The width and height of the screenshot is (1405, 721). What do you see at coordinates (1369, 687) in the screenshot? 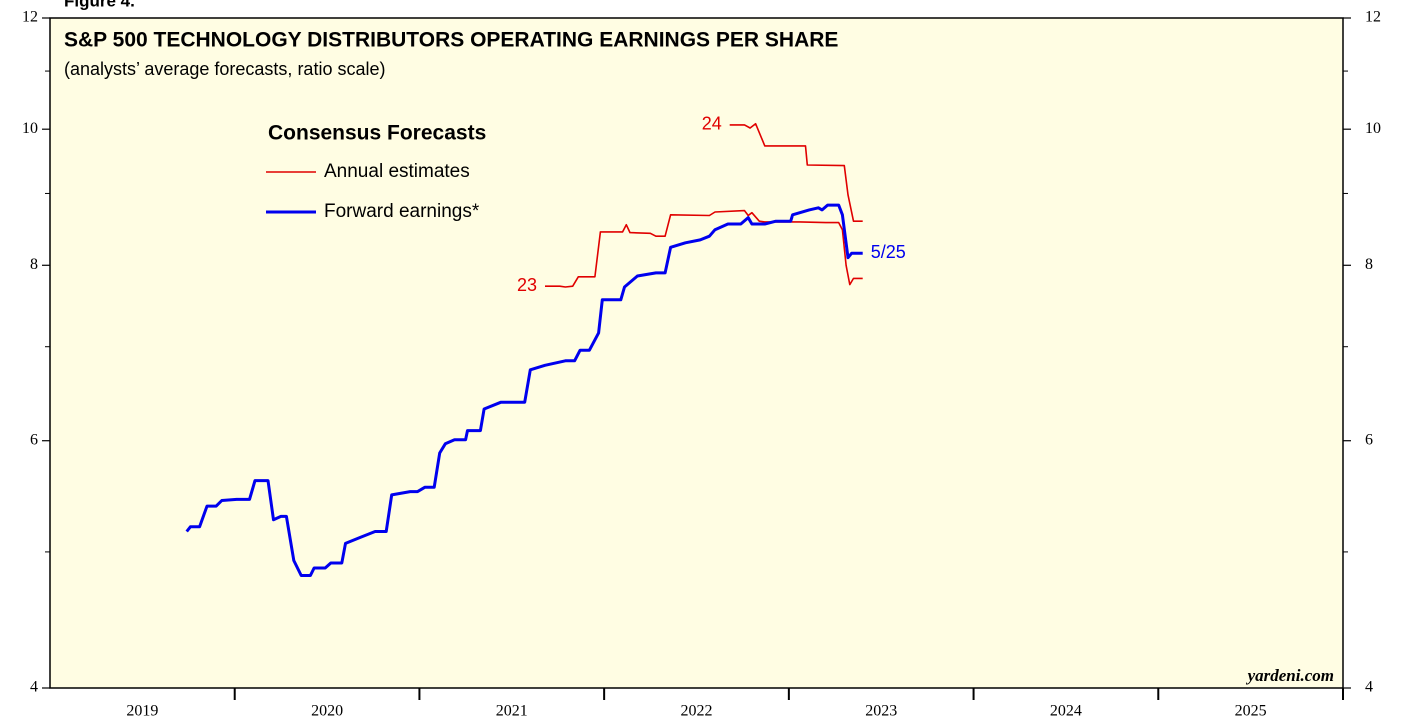
I see `y2-tick-label: 4` at bounding box center [1369, 687].